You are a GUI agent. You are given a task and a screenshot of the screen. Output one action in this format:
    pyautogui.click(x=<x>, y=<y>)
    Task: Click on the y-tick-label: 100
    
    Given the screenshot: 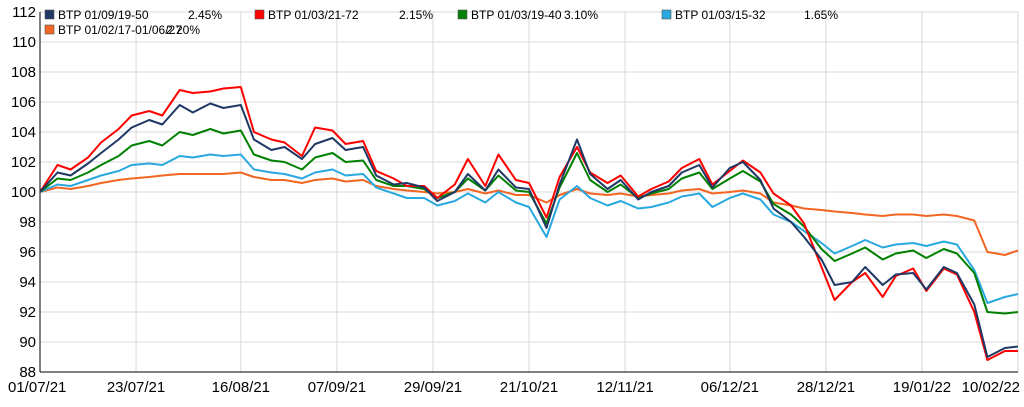 What is the action you would take?
    pyautogui.click(x=23, y=192)
    